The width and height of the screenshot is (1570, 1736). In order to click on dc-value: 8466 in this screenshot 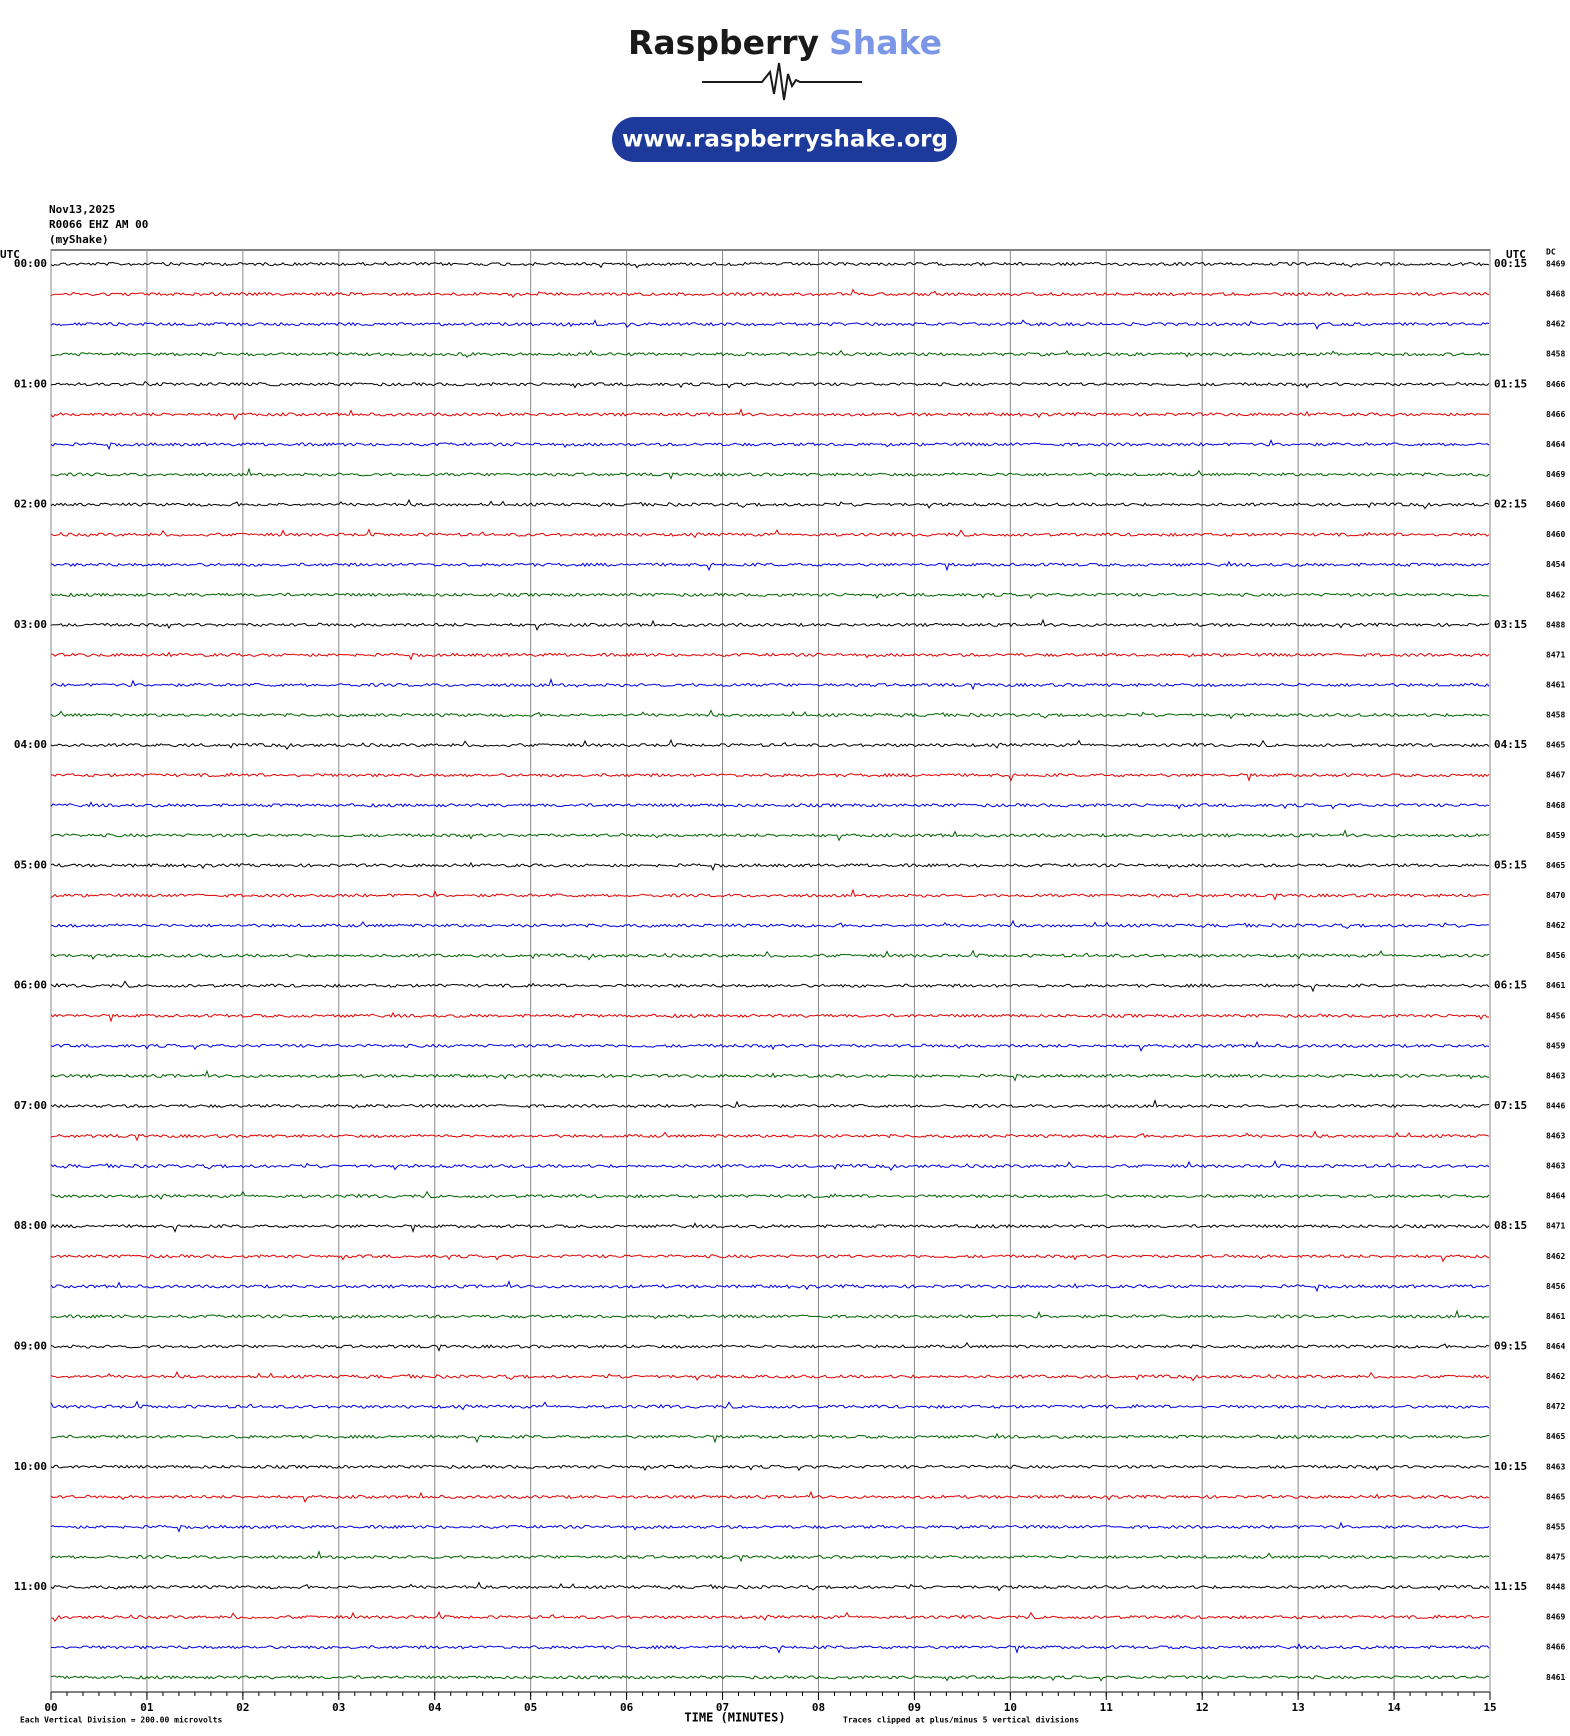, I will do `click(1555, 1647)`.